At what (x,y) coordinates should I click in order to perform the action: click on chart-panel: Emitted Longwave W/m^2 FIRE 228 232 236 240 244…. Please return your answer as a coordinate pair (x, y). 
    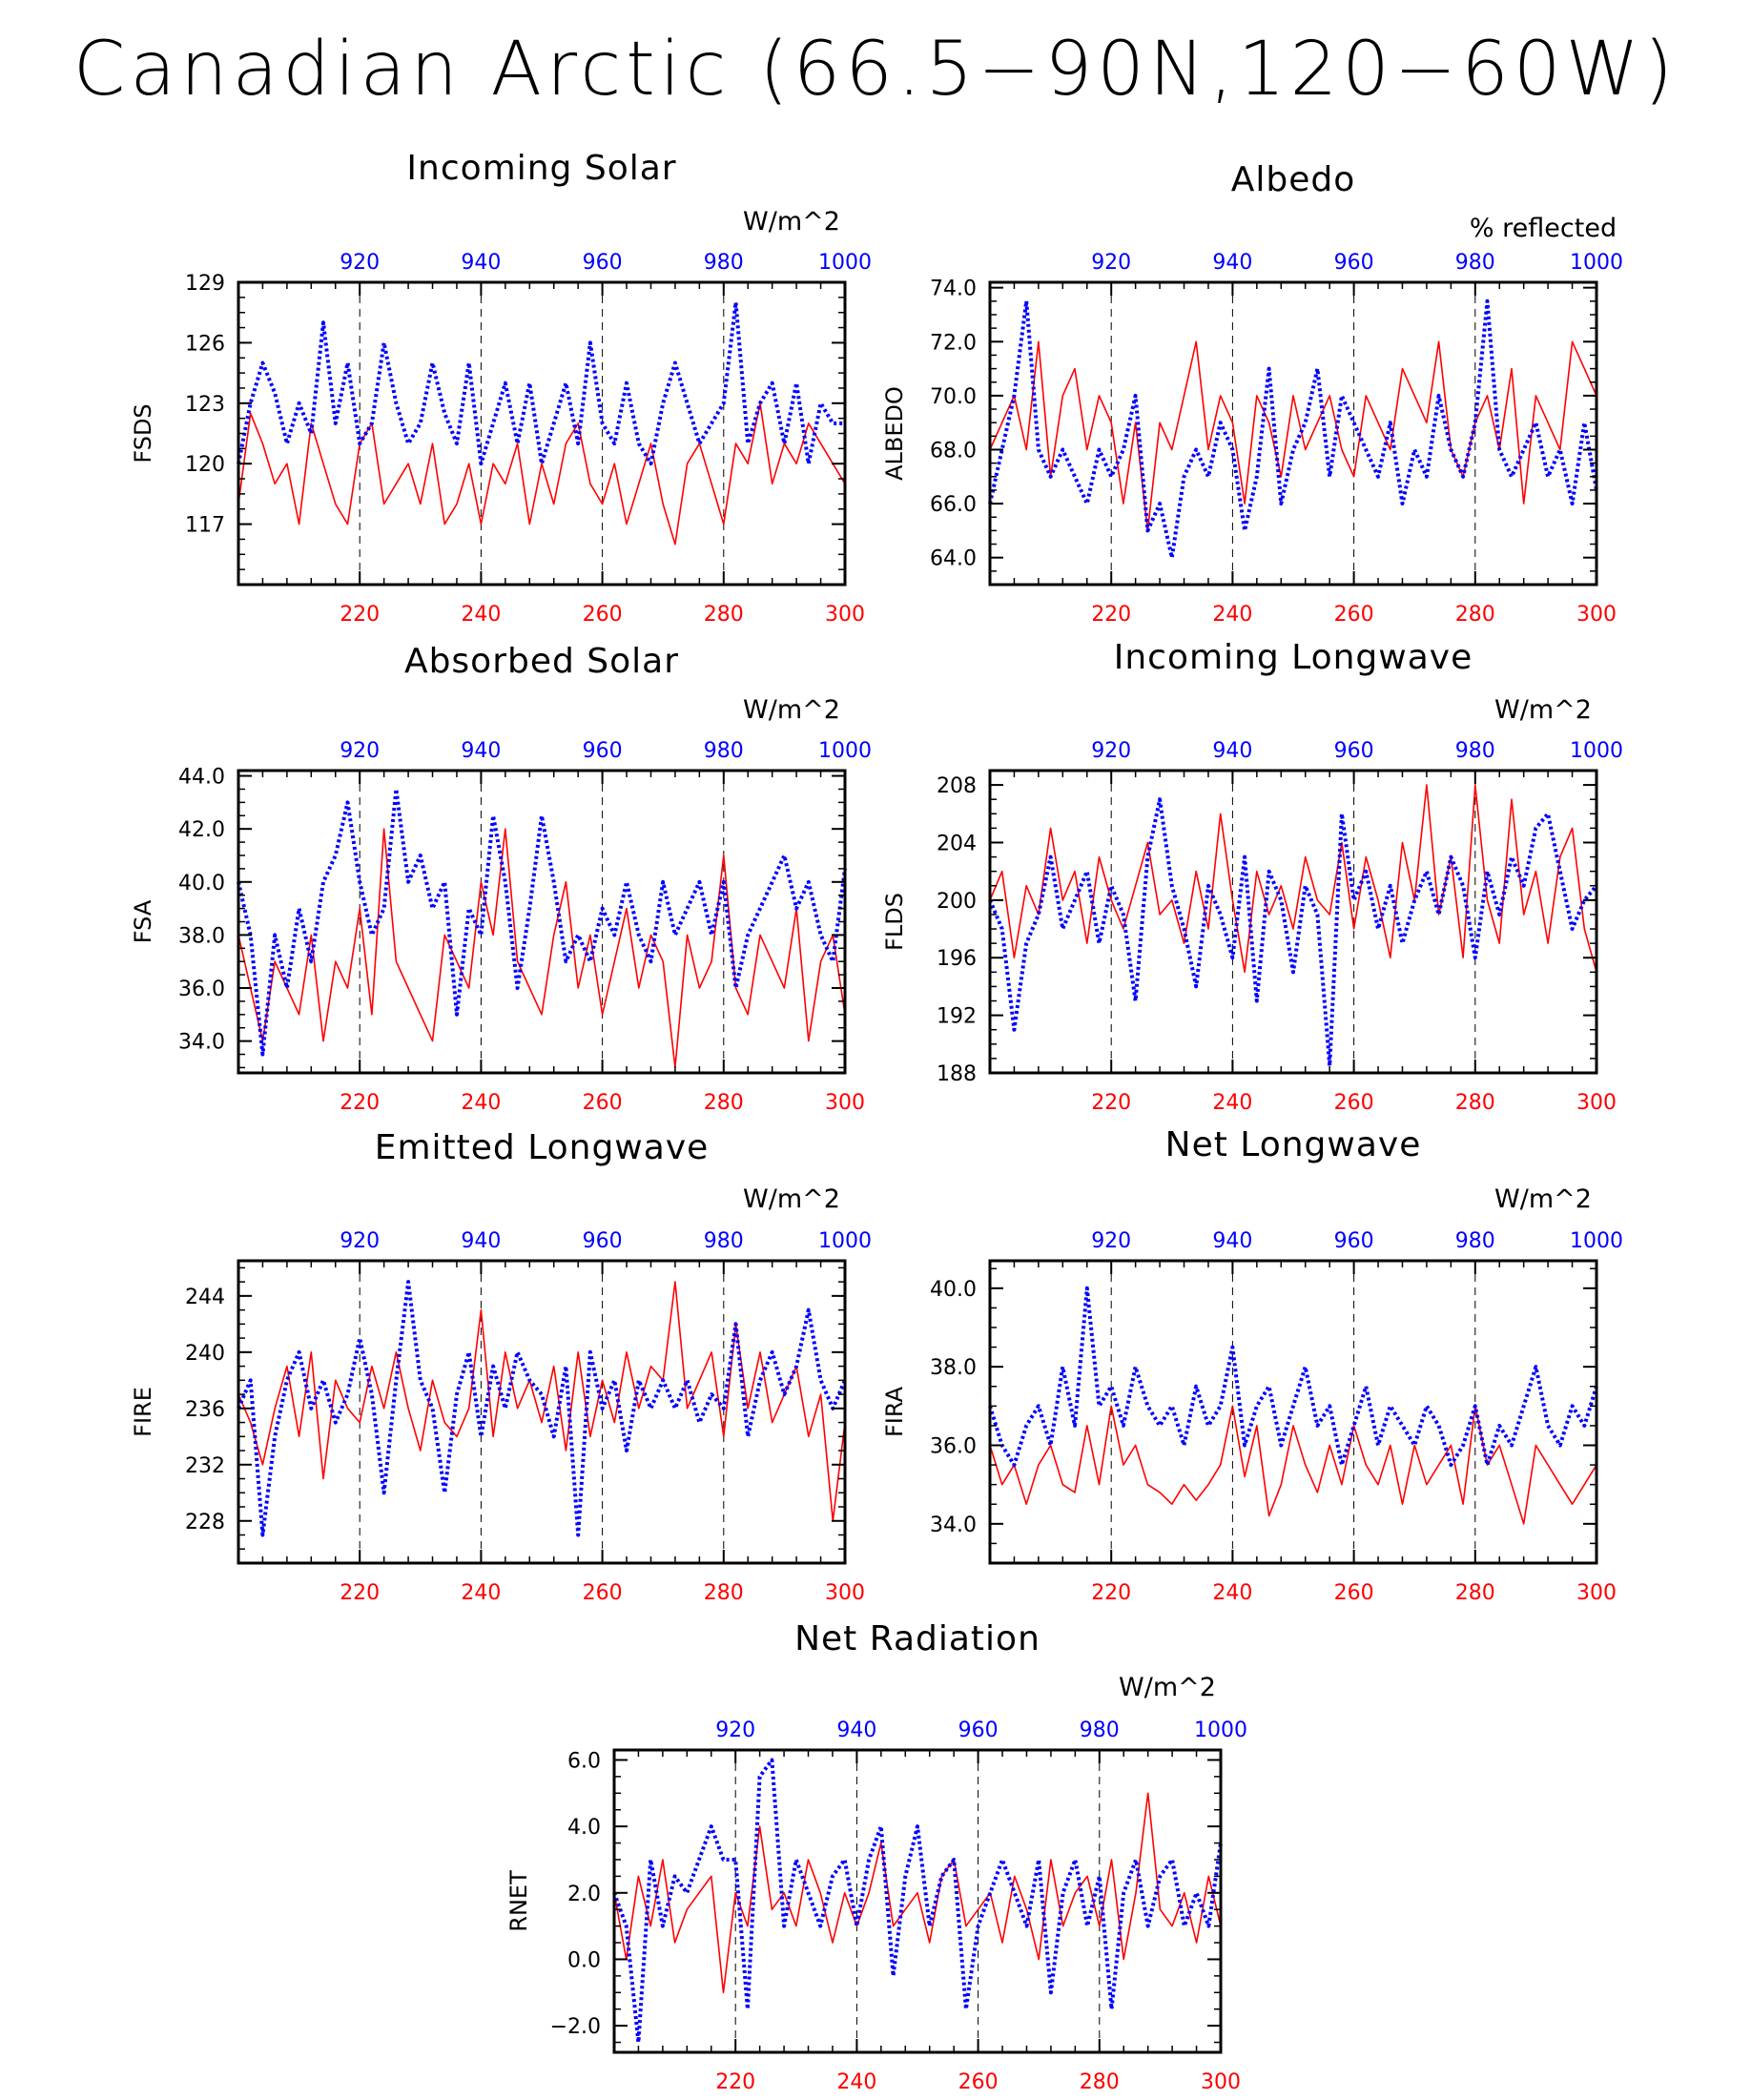
    Looking at the image, I should click on (501, 1366).